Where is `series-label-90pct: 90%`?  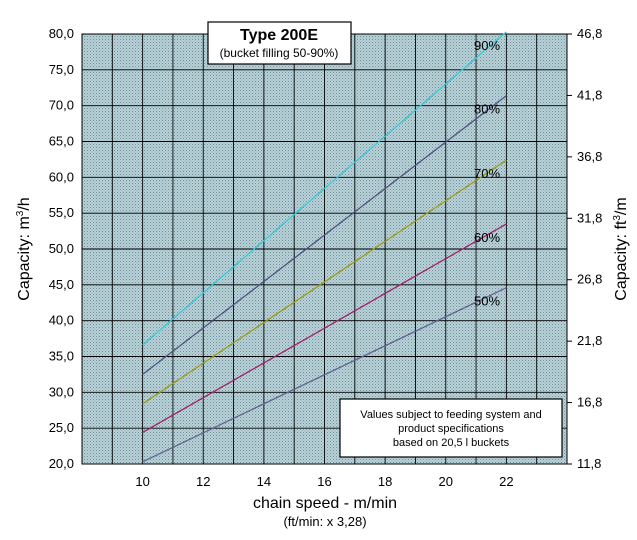 series-label-90pct: 90% is located at coordinates (487, 45).